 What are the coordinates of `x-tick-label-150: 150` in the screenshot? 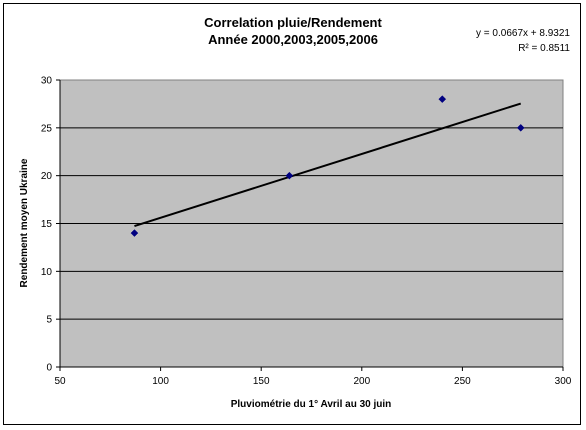 It's located at (261, 381).